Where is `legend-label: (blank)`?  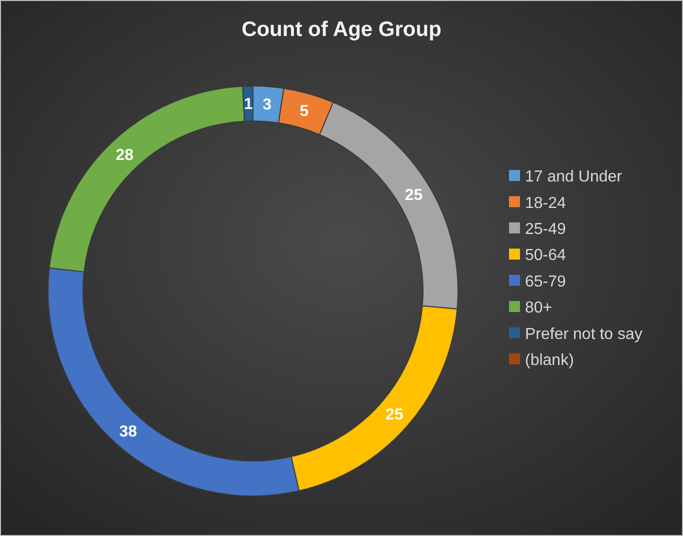 legend-label: (blank) is located at coordinates (549, 360).